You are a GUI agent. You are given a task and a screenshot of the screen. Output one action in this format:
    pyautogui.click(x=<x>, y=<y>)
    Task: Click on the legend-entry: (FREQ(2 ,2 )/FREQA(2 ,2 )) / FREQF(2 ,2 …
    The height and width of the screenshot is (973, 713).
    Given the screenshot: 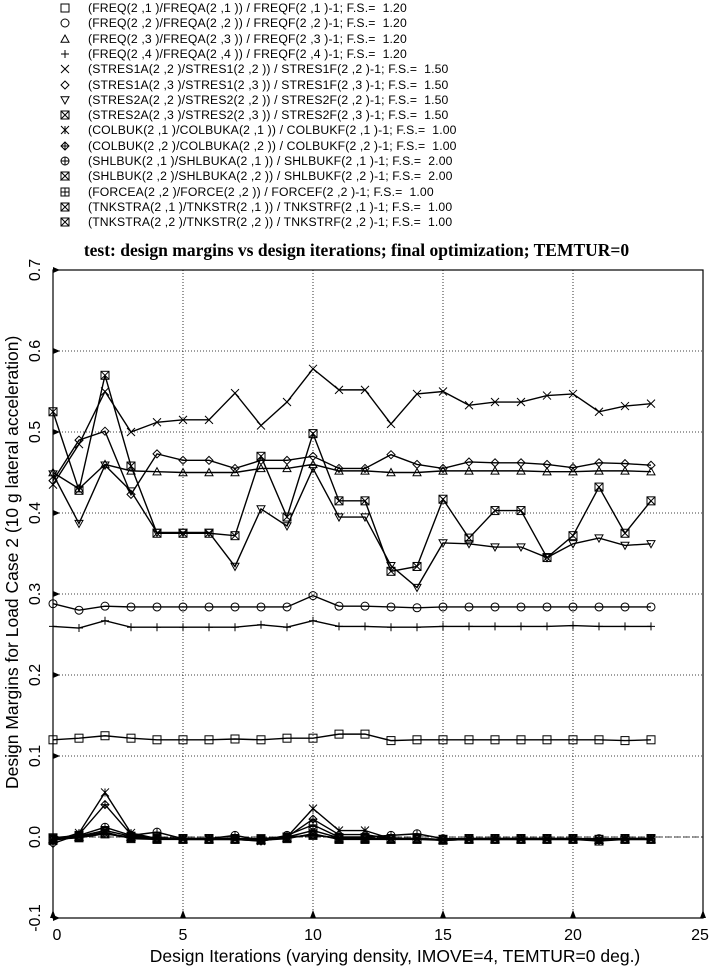 What is the action you would take?
    pyautogui.click(x=356, y=23)
    